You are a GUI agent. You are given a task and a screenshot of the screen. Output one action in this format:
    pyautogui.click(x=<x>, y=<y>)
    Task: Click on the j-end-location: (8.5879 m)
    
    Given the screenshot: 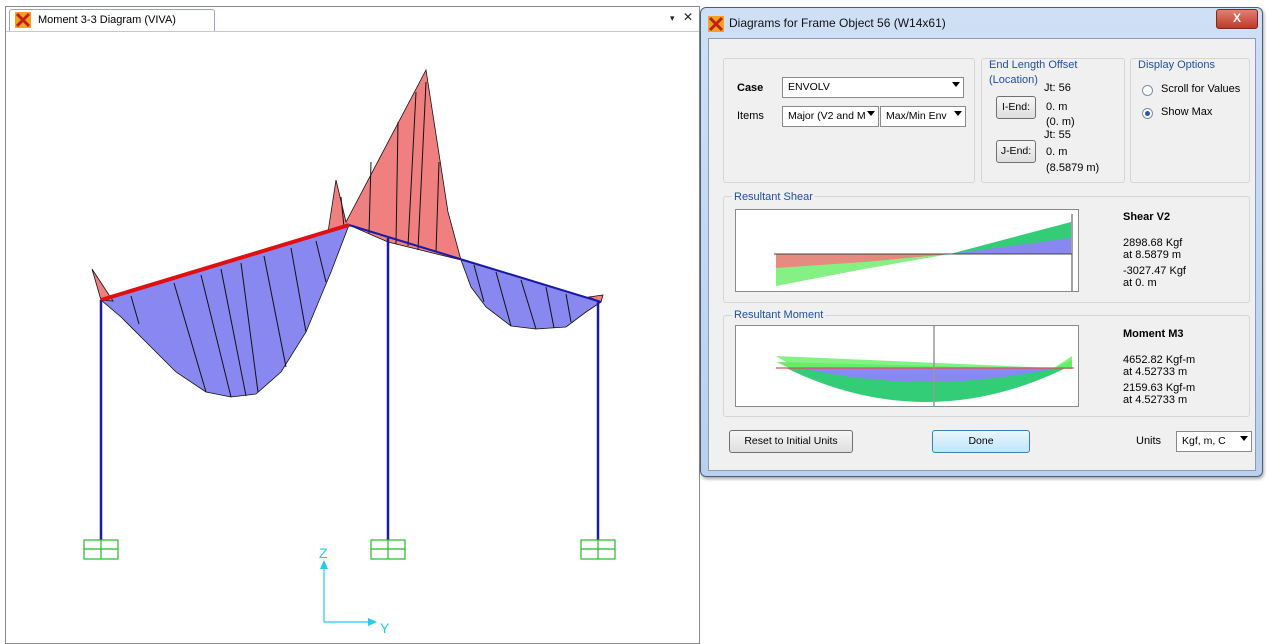 What is the action you would take?
    pyautogui.click(x=1073, y=168)
    